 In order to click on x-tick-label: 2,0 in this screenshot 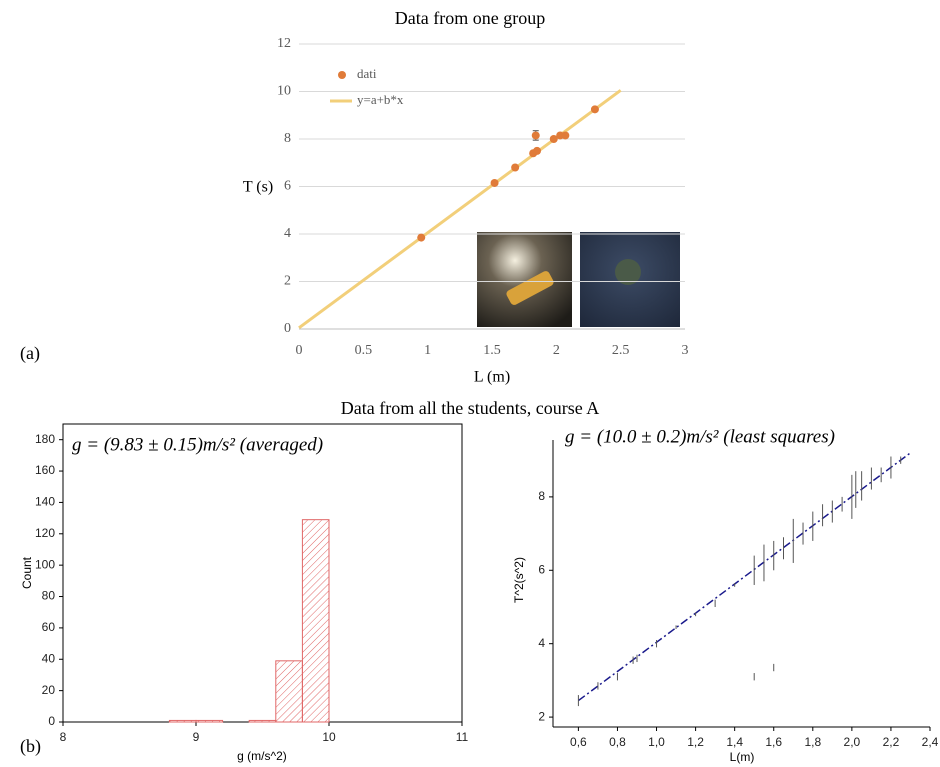, I will do `click(852, 742)`.